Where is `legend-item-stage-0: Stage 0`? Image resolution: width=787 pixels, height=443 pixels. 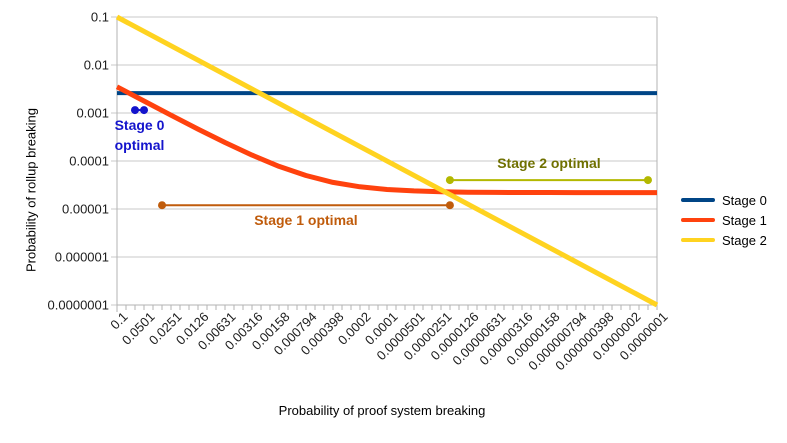 legend-item-stage-0: Stage 0 is located at coordinates (724, 200).